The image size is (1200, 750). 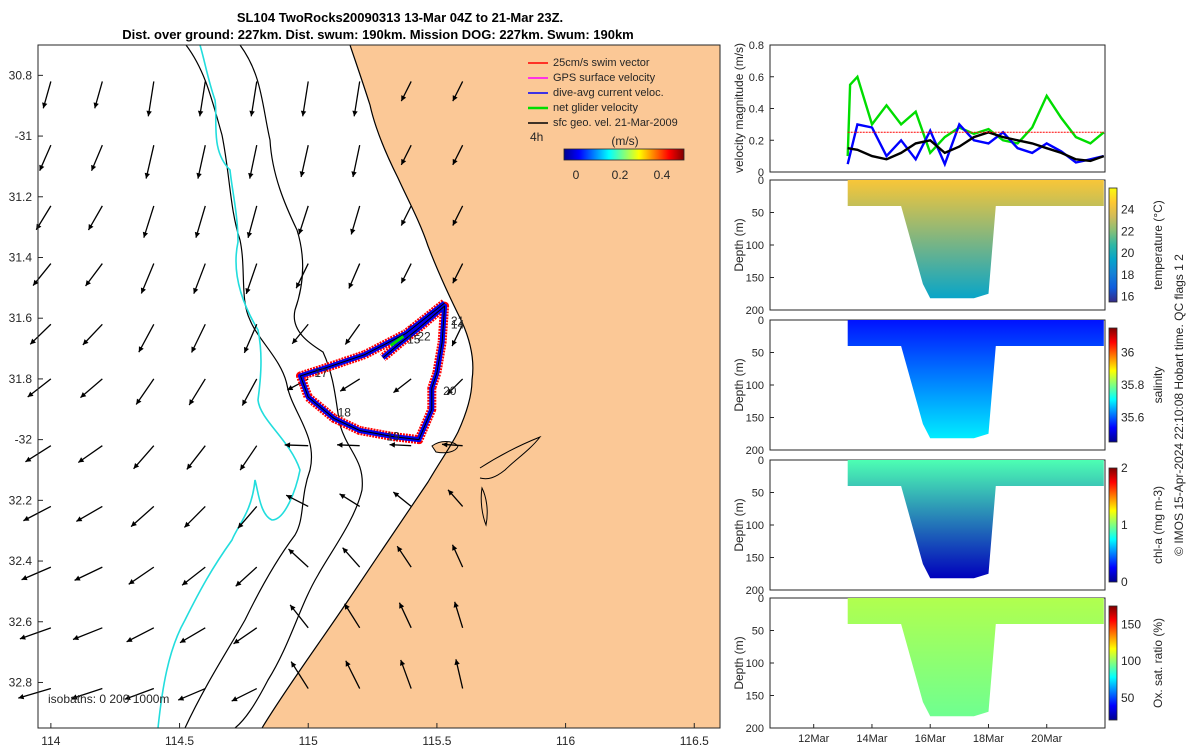 I want to click on chlorophyll-section-fill, so click(x=975, y=519).